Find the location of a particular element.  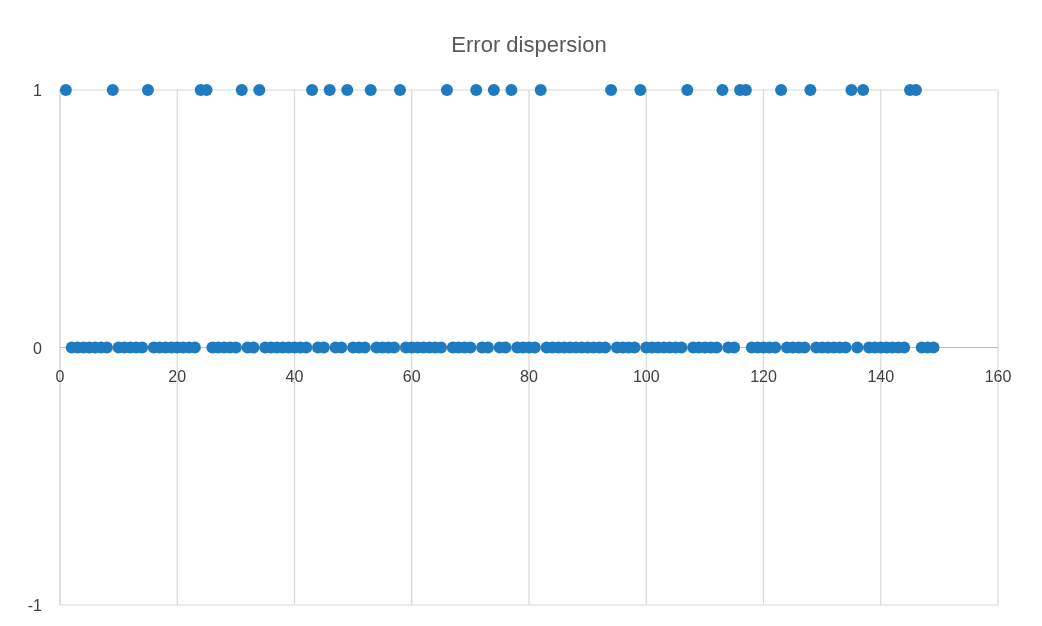

x-tick-label: 160 is located at coordinates (998, 376).